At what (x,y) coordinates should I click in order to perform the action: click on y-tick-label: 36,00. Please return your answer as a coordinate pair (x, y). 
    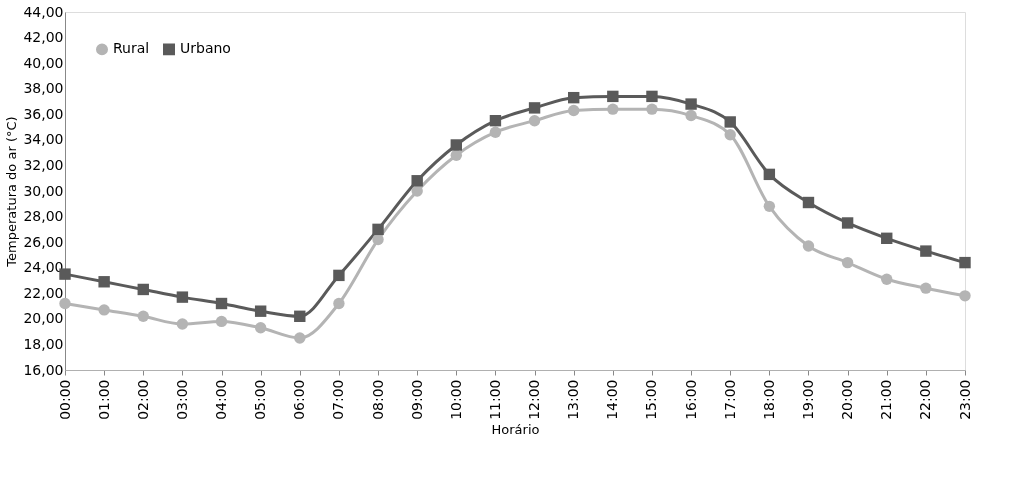
    Looking at the image, I should click on (43, 113).